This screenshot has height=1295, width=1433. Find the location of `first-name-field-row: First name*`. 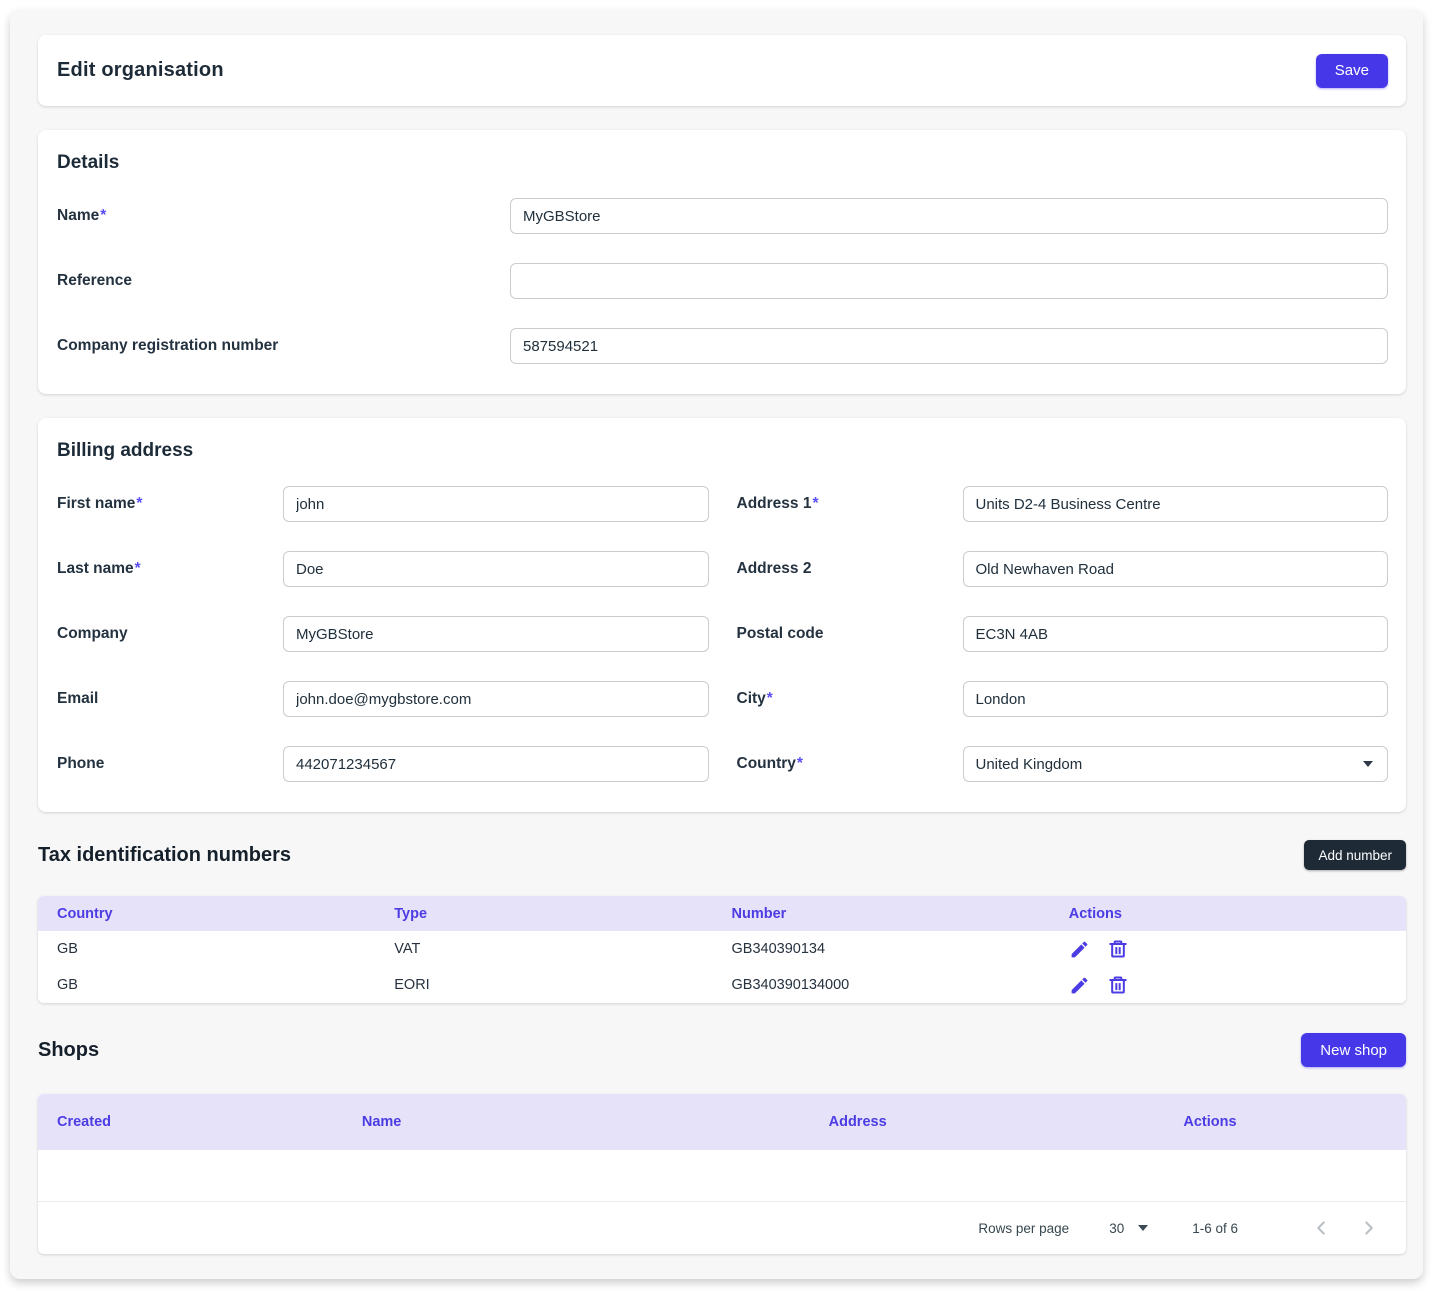

first-name-field-row: First name* is located at coordinates (383, 504).